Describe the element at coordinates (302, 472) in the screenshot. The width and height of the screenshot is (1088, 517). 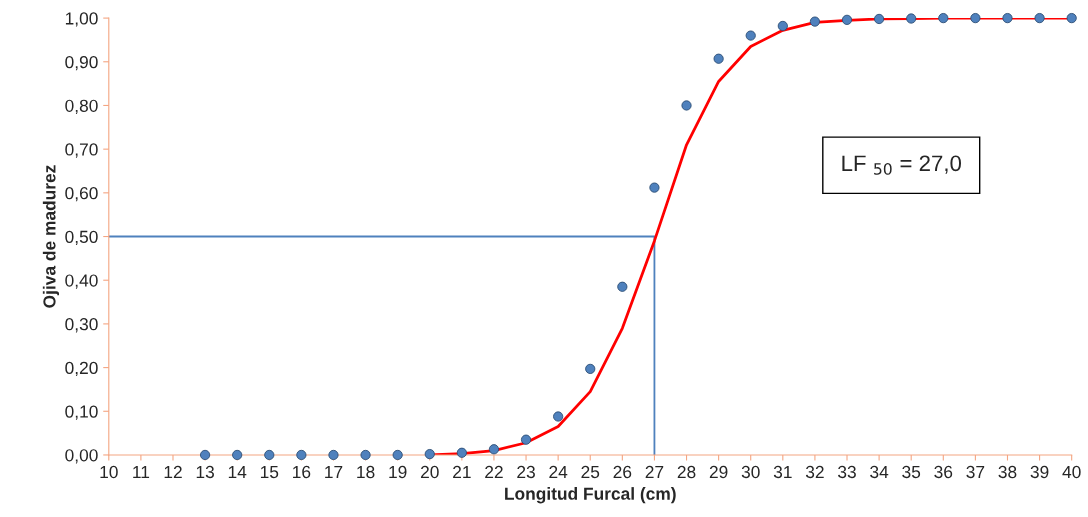
I see `x-tick-label: 16` at that location.